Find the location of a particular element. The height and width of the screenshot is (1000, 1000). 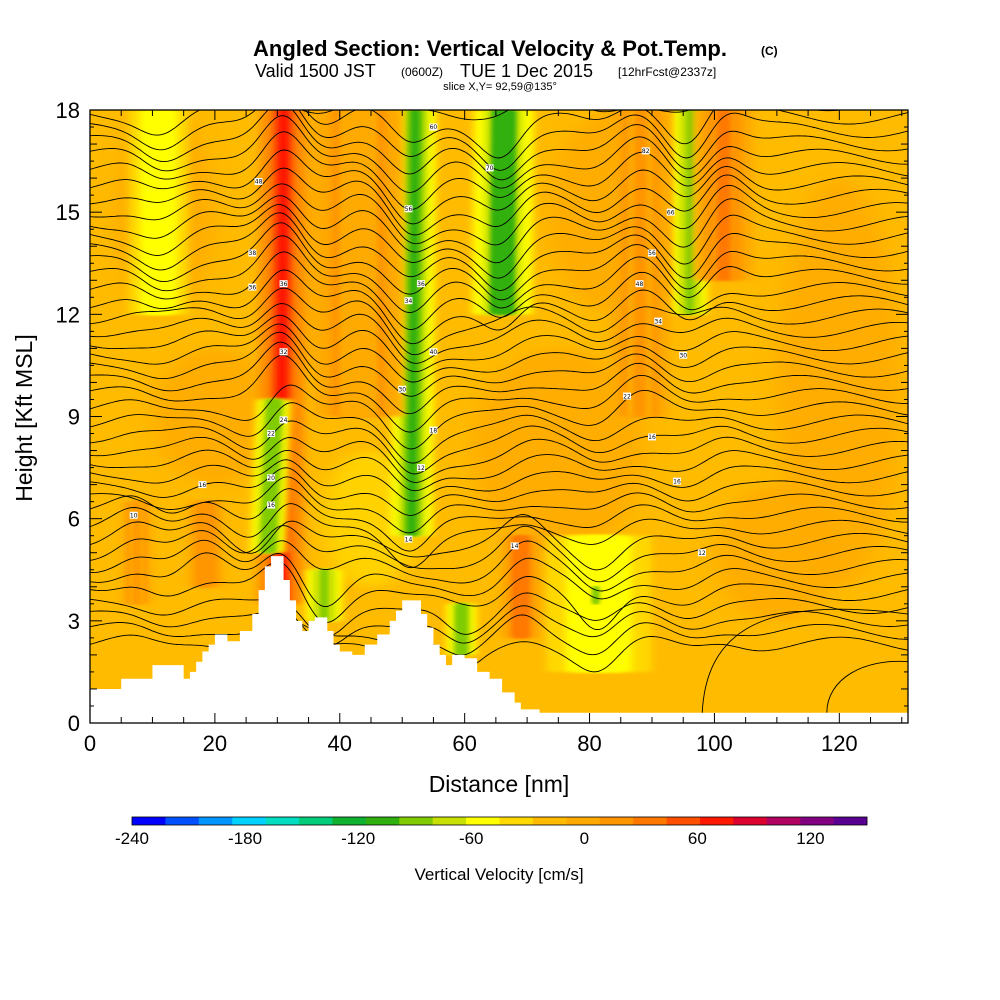

forecast-info: [12hrFcst@2337z] is located at coordinates (667, 72).